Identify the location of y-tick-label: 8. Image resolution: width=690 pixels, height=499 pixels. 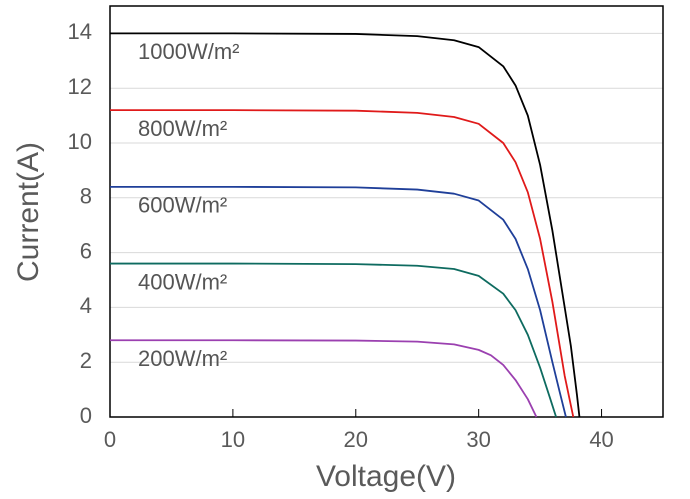
(86, 196).